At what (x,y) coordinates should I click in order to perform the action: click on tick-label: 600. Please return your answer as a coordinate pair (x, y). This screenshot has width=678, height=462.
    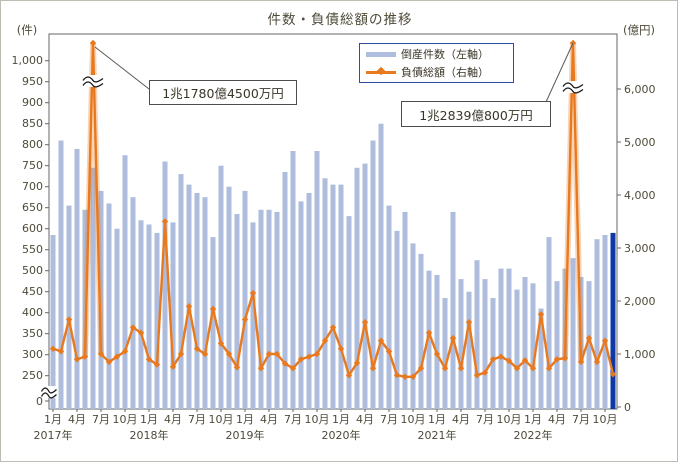
    Looking at the image, I should click on (32, 229).